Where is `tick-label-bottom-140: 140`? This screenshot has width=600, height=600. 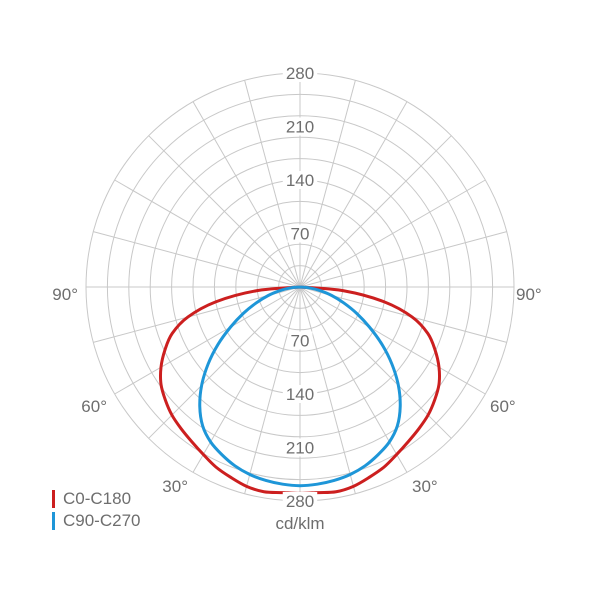
tick-label-bottom-140: 140 is located at coordinates (300, 394).